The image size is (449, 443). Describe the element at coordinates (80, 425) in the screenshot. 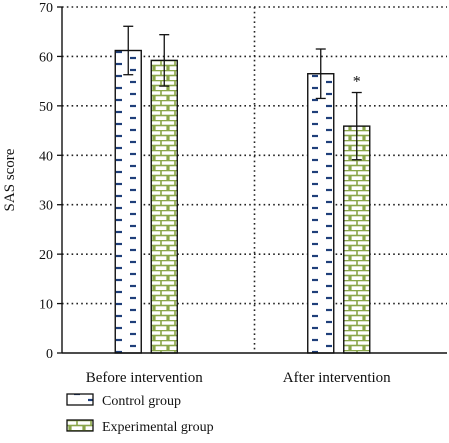

I see `legend-swatch-experimental` at that location.